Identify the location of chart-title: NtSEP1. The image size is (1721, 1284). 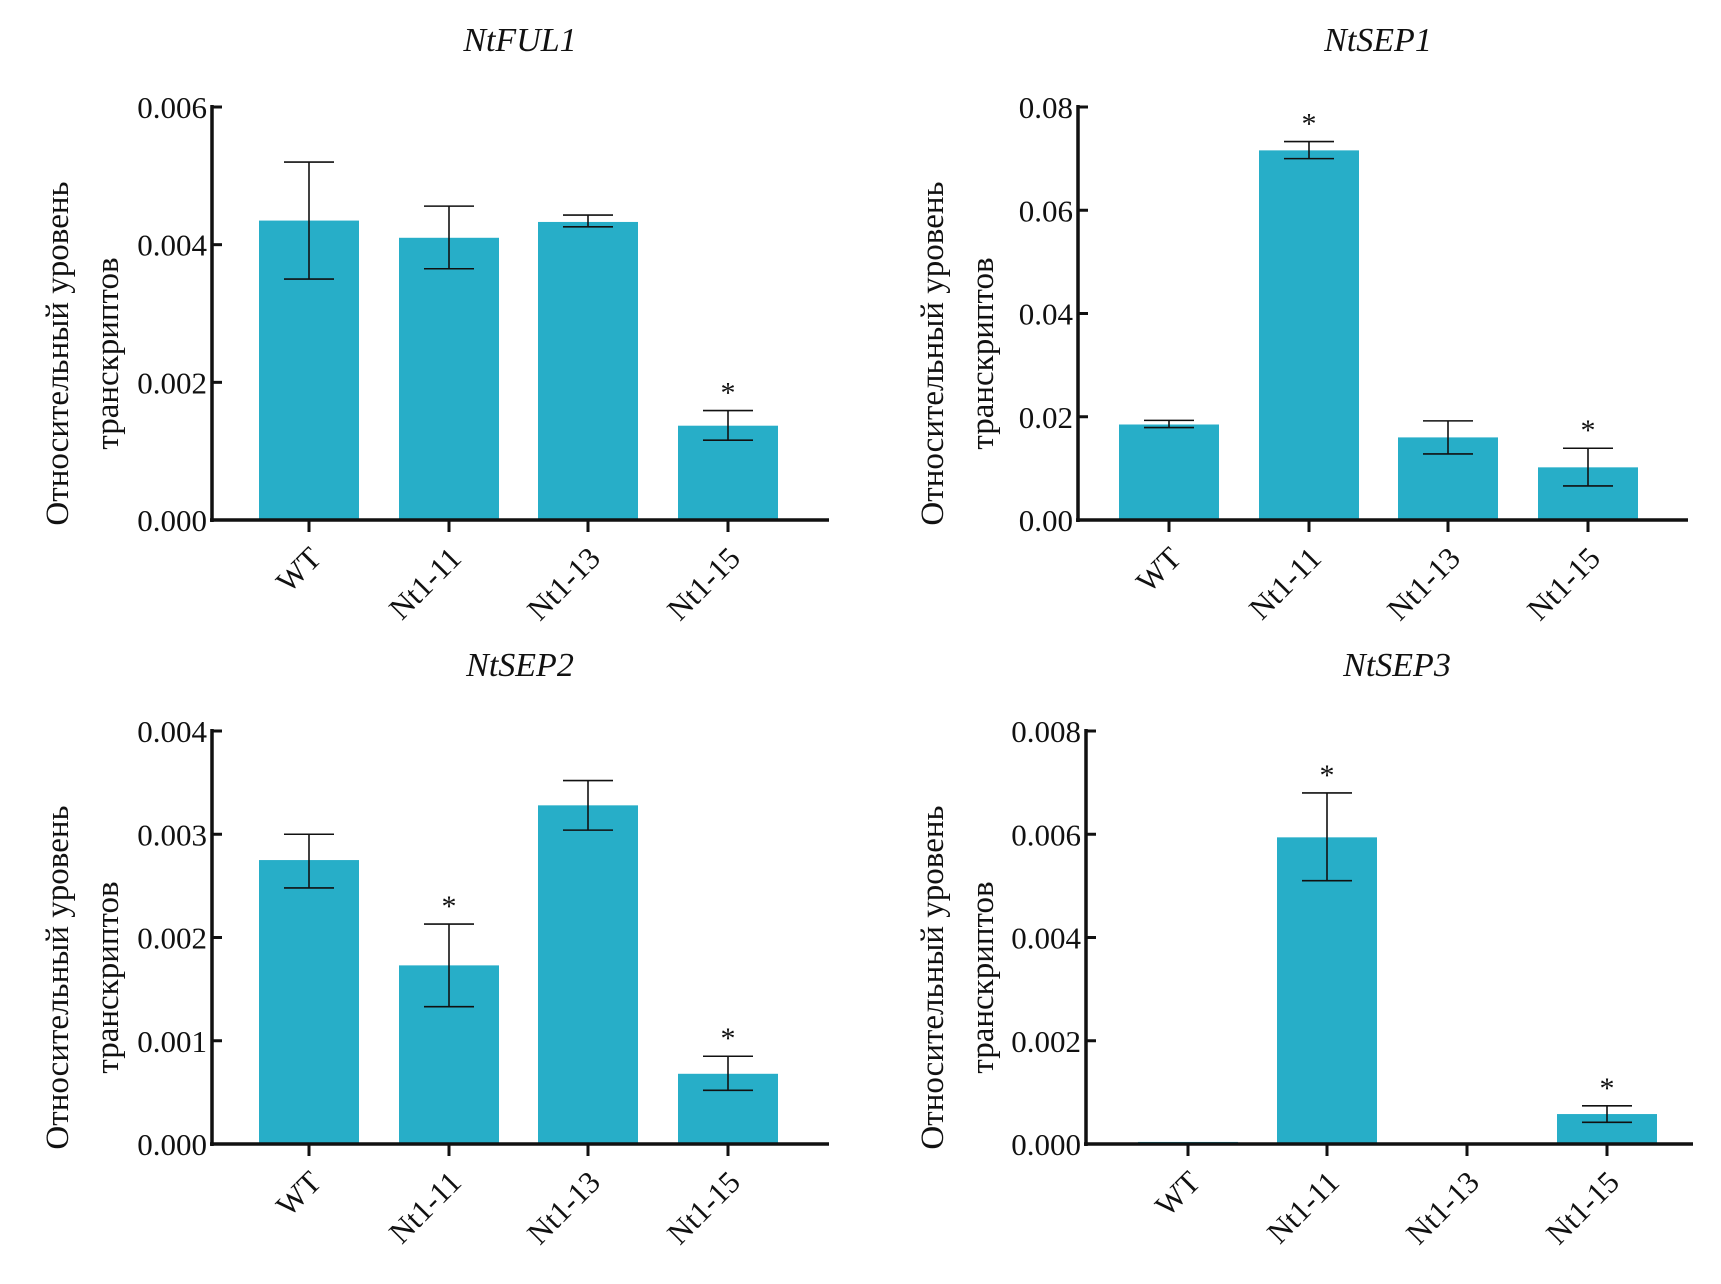
(1377, 40).